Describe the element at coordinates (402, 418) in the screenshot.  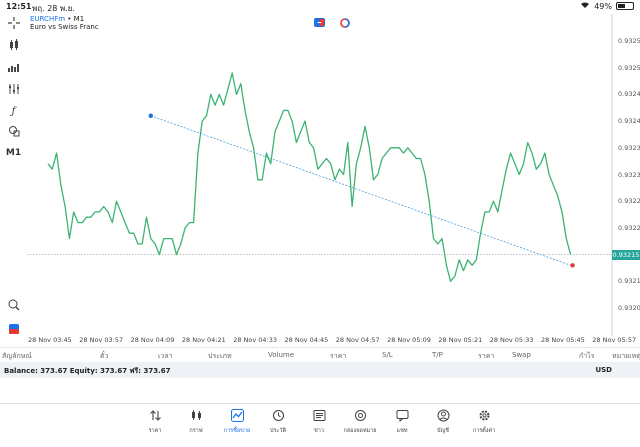
I see `chat-icon` at that location.